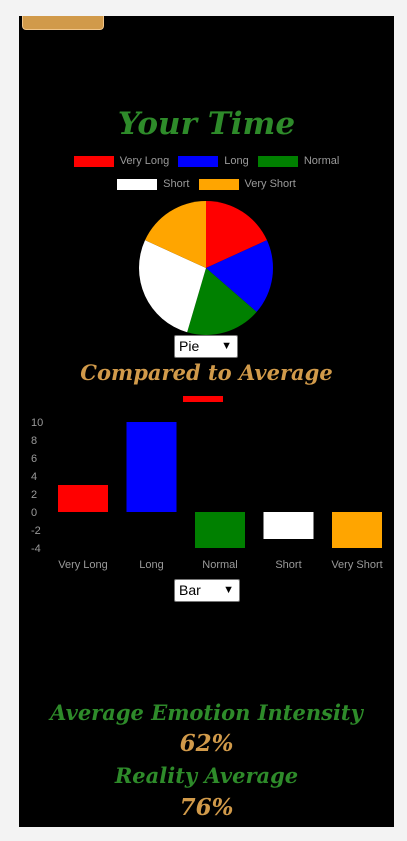 This screenshot has height=841, width=407. What do you see at coordinates (189, 346) in the screenshot?
I see `pie-select-value: Pie` at bounding box center [189, 346].